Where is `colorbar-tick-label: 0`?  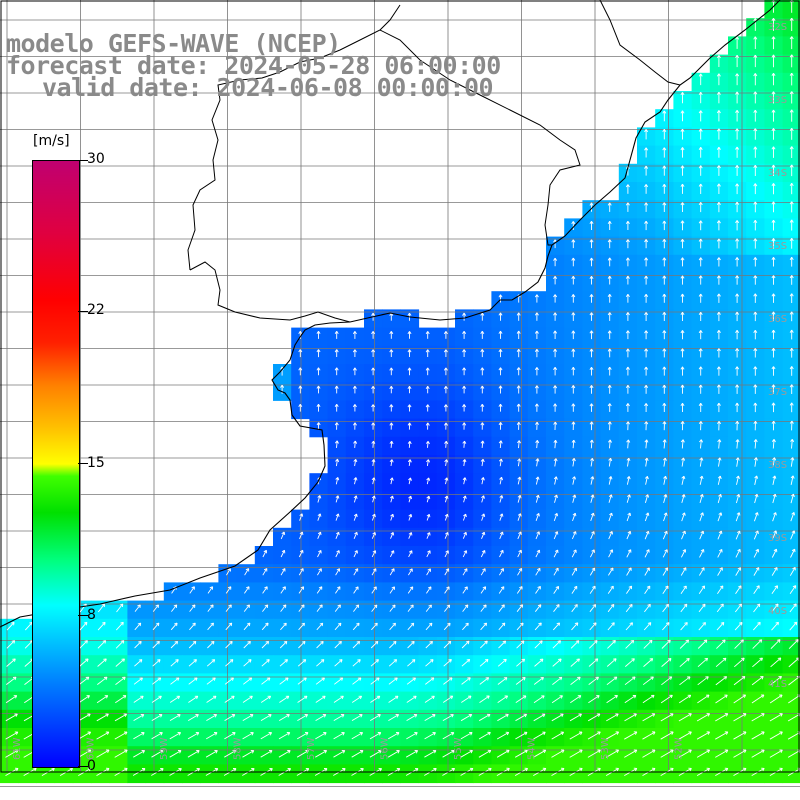
colorbar-tick-label: 0 is located at coordinates (91, 766).